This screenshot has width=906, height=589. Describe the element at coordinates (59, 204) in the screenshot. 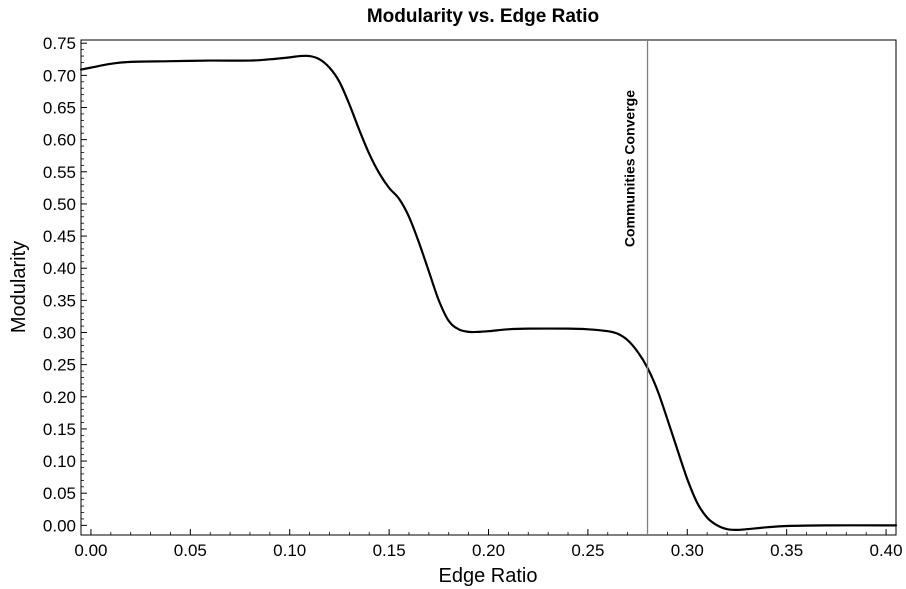

I see `y-tick-label: 0.50` at that location.